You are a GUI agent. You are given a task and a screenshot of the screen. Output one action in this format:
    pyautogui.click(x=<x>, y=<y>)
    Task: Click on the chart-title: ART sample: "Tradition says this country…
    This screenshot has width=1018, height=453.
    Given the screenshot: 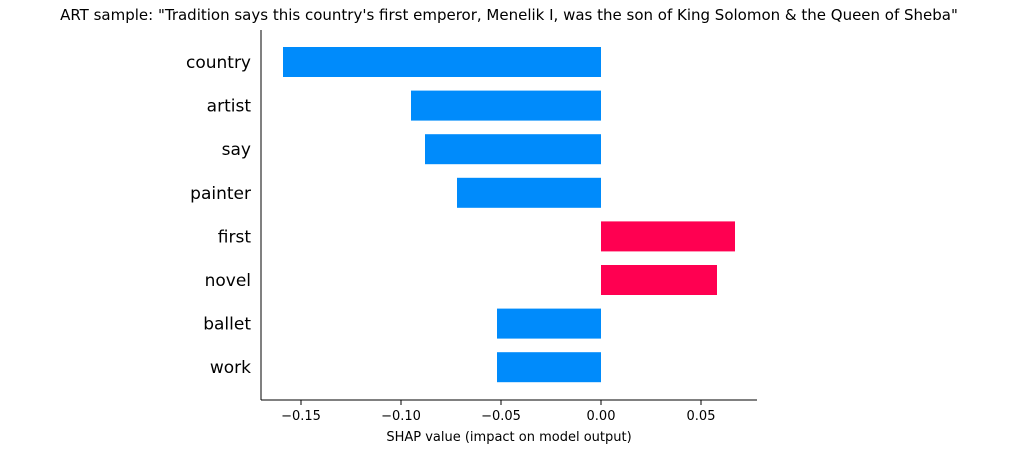 What is the action you would take?
    pyautogui.click(x=509, y=15)
    